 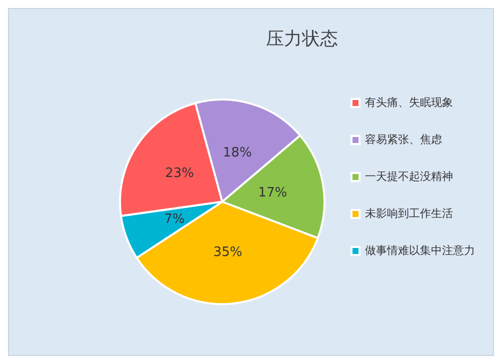 What do you see at coordinates (227, 252) in the screenshot?
I see `data-label: 35%` at bounding box center [227, 252].